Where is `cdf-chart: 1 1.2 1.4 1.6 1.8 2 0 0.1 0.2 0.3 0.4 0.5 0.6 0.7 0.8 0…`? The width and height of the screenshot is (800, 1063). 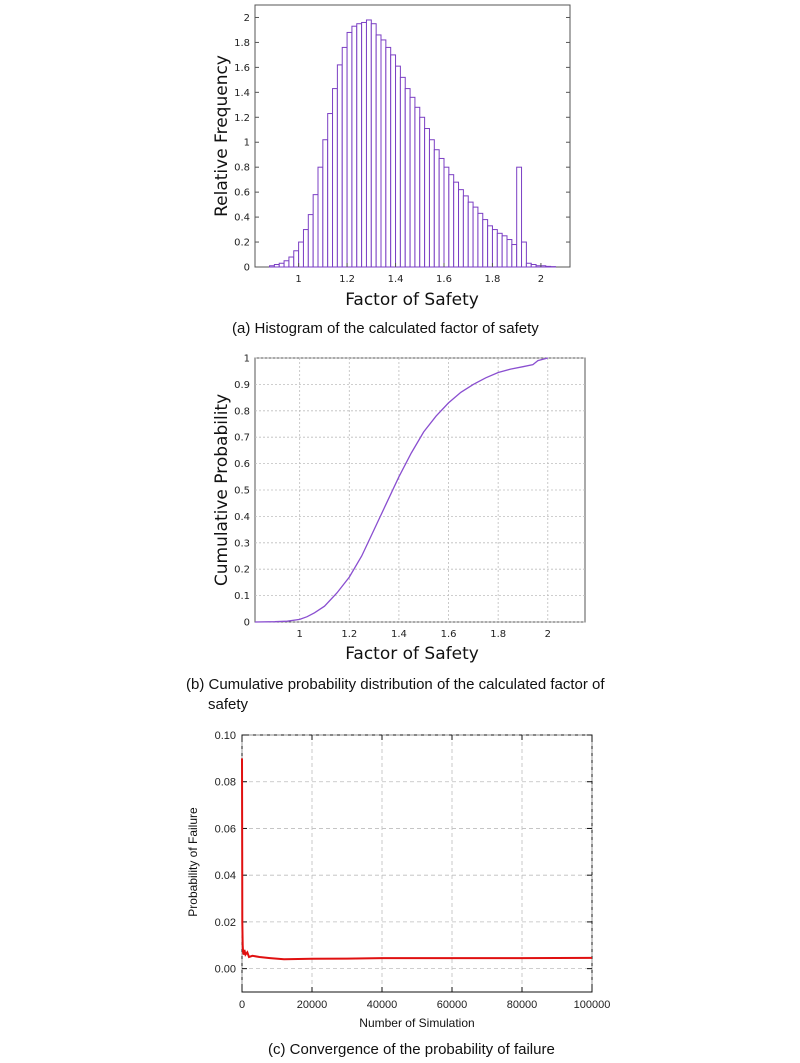 cdf-chart: 1 1.2 1.4 1.6 1.8 2 0 0.1 0.2 0.3 0.4 0.5 0.6 0.7 0.8 0… is located at coordinates (399, 509).